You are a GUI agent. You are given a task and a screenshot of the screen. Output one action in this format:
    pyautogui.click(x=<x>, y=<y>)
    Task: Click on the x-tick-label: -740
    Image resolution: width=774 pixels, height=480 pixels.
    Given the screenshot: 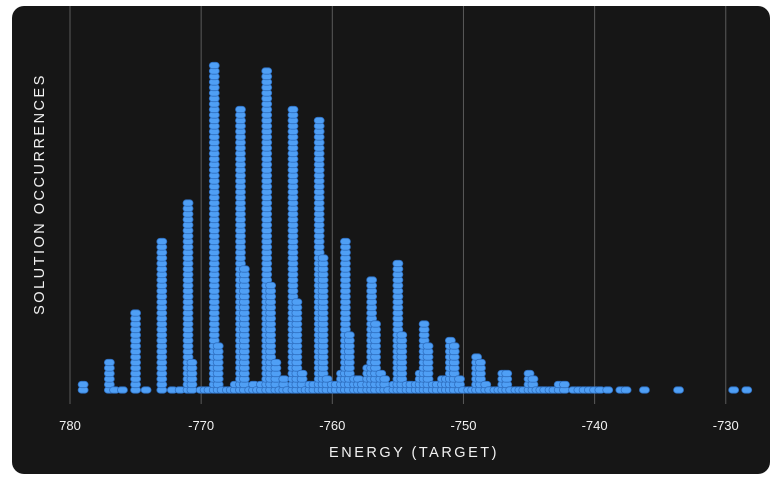 What is the action you would take?
    pyautogui.click(x=595, y=425)
    